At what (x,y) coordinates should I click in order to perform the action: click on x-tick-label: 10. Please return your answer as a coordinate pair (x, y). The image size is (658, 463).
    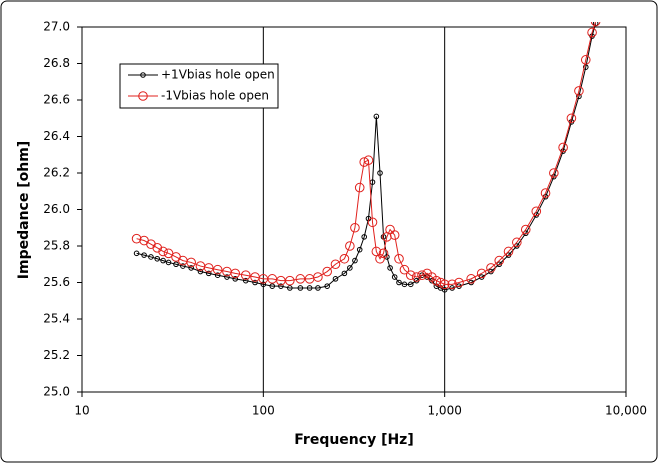
    Looking at the image, I should click on (81, 411).